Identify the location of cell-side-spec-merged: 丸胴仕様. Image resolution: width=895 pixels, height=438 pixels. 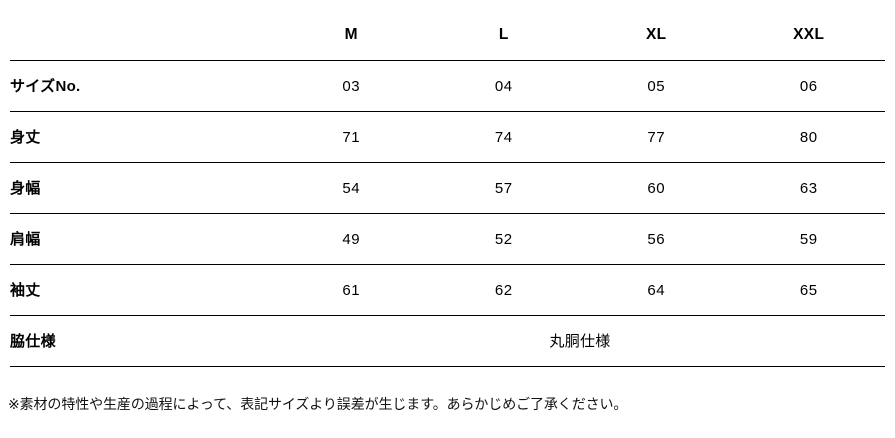
(580, 341).